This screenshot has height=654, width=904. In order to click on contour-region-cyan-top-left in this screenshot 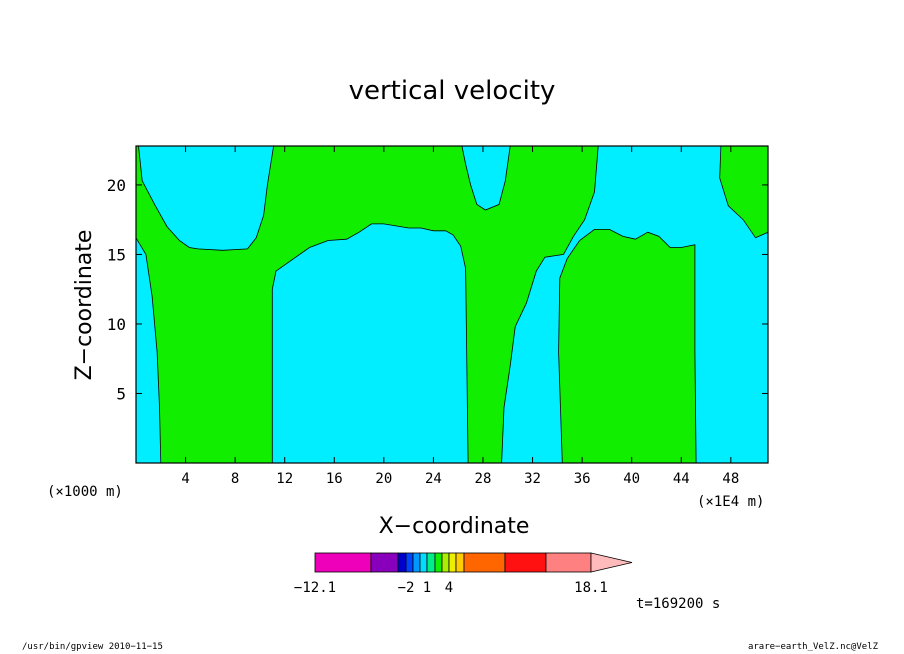, I will do `click(206, 198)`.